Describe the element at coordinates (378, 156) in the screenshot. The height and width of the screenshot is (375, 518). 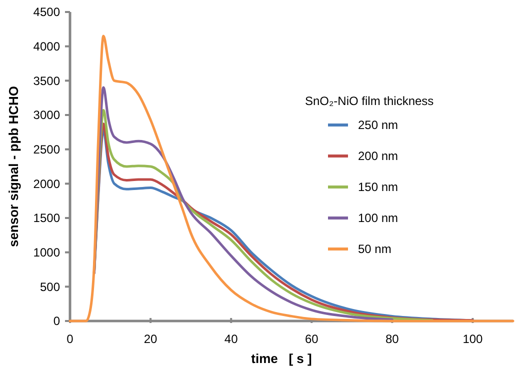
I see `legend-label: 200 nm` at that location.